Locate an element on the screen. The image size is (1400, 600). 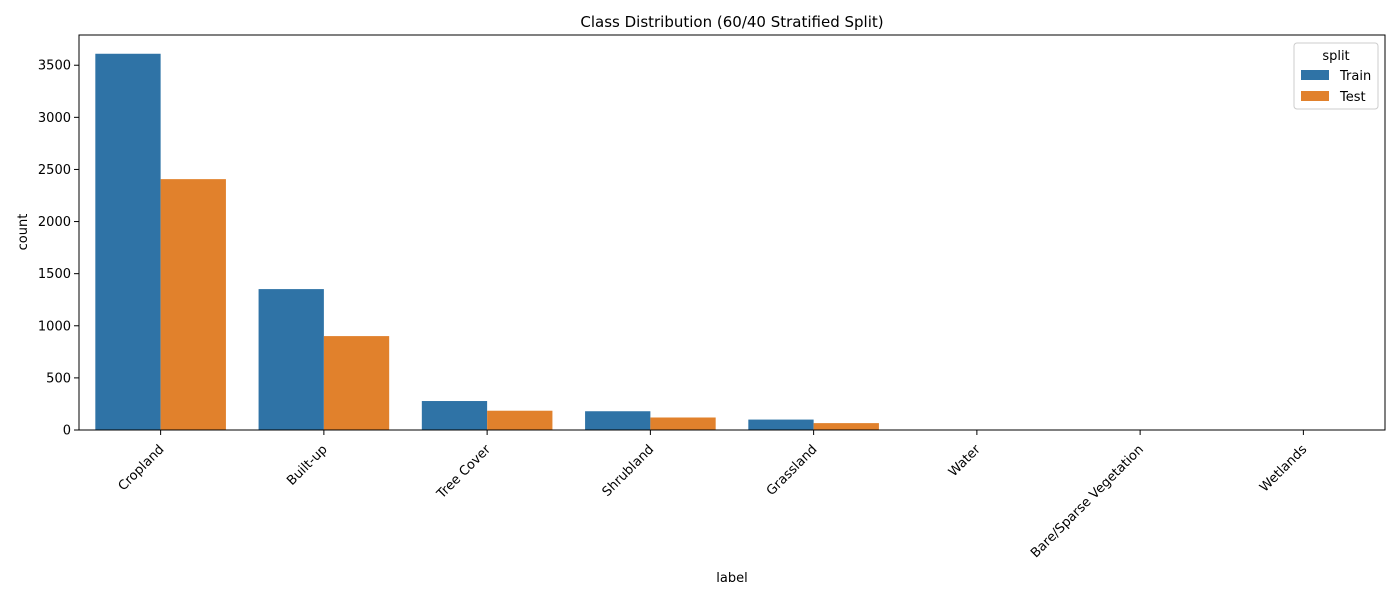
x-tick-label-4: Grassland is located at coordinates (792, 470).